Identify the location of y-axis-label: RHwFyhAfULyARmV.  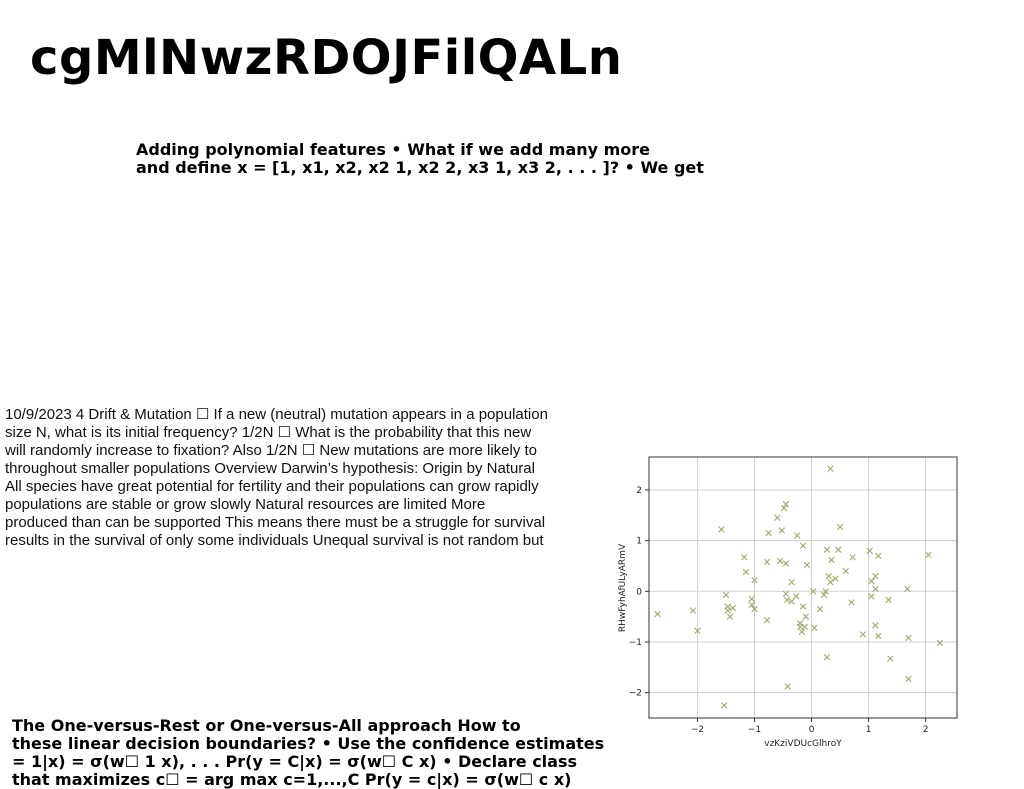
(623, 587).